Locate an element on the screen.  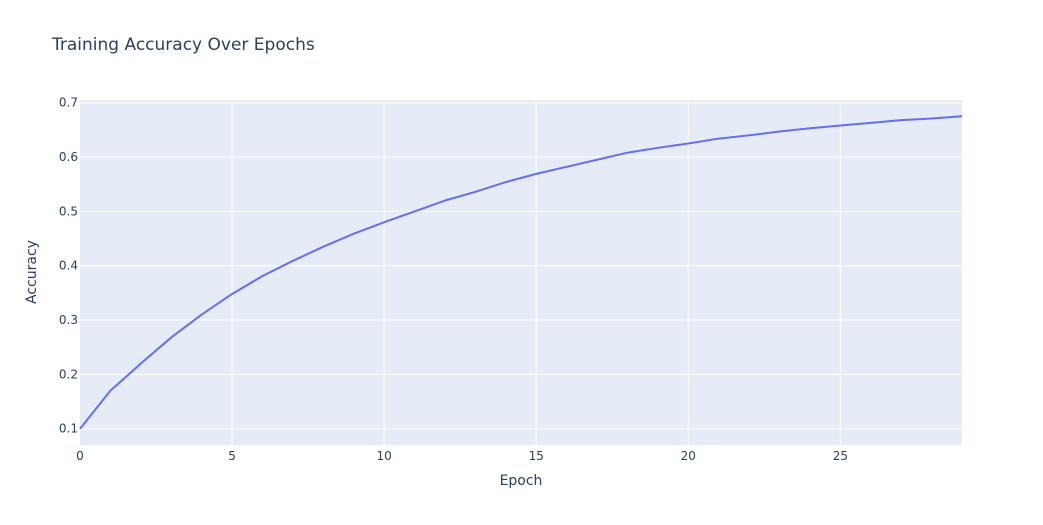
y-tick-labels: 0.1 0.2 0.3 0.4 0.5 0.6 0.7 is located at coordinates (68, 266).